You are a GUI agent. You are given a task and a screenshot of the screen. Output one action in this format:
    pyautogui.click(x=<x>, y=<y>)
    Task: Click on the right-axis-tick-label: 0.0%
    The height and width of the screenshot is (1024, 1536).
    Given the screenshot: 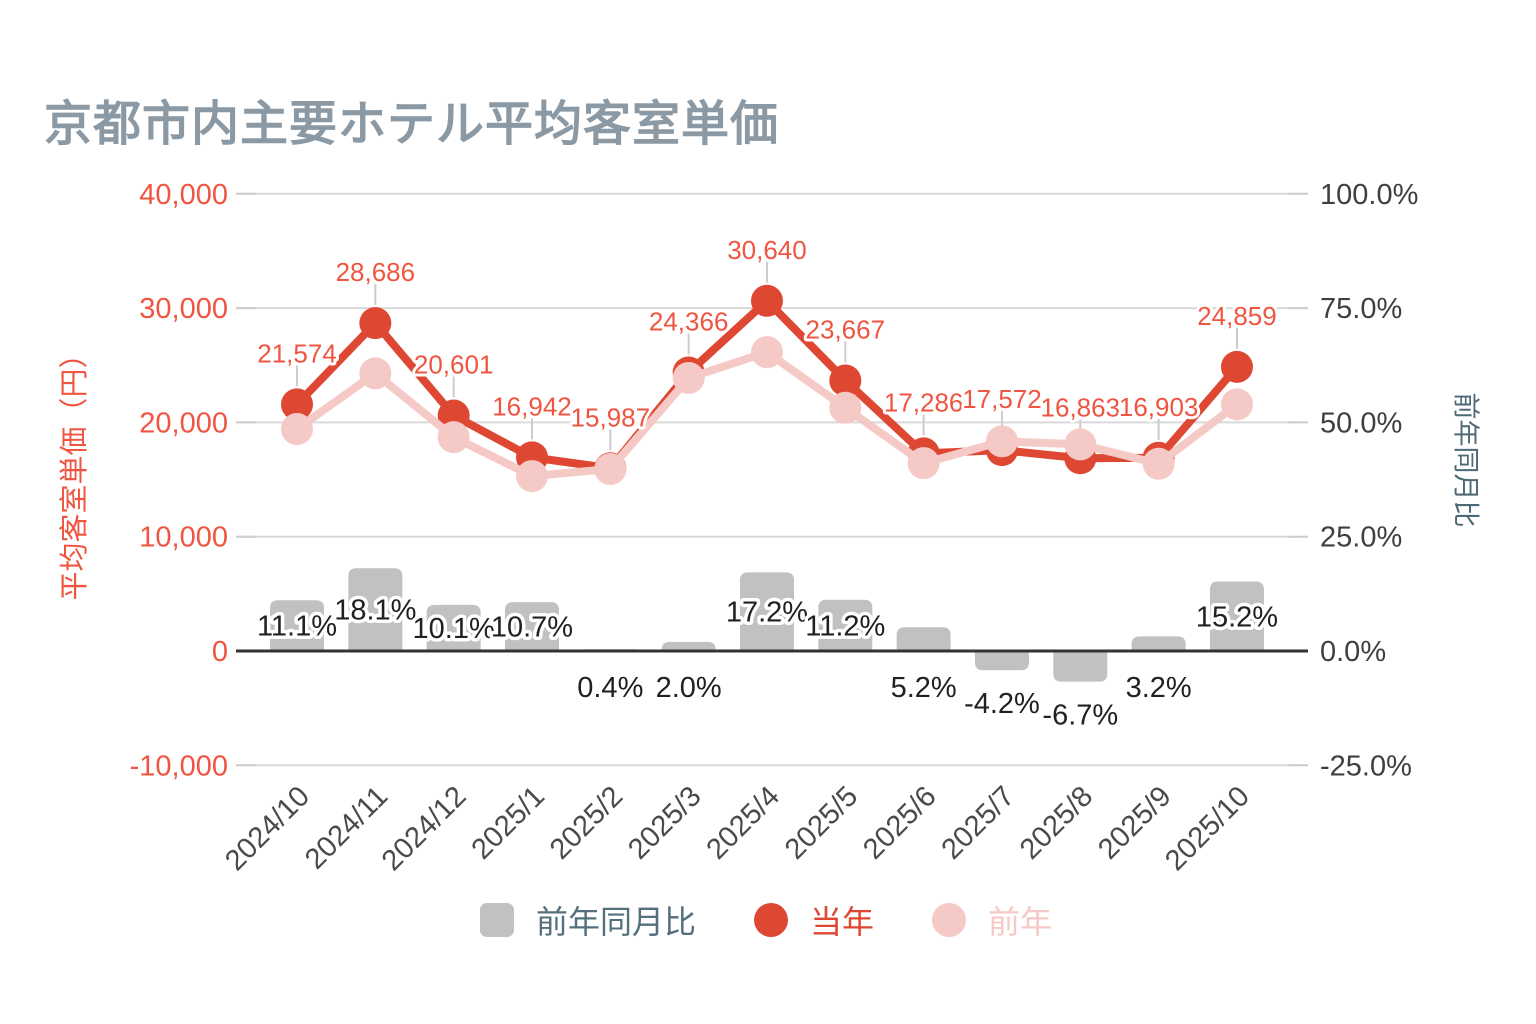 What is the action you would take?
    pyautogui.click(x=1353, y=652)
    